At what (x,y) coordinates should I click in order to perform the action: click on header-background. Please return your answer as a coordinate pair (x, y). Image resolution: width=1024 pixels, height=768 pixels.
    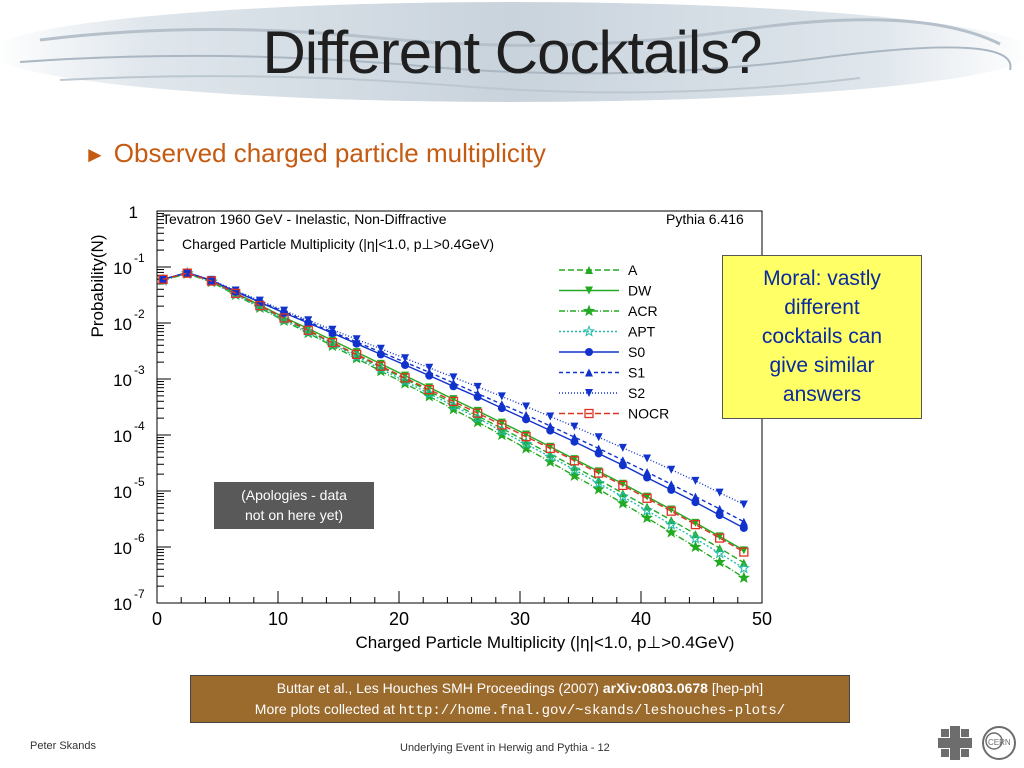
    Looking at the image, I should click on (512, 52).